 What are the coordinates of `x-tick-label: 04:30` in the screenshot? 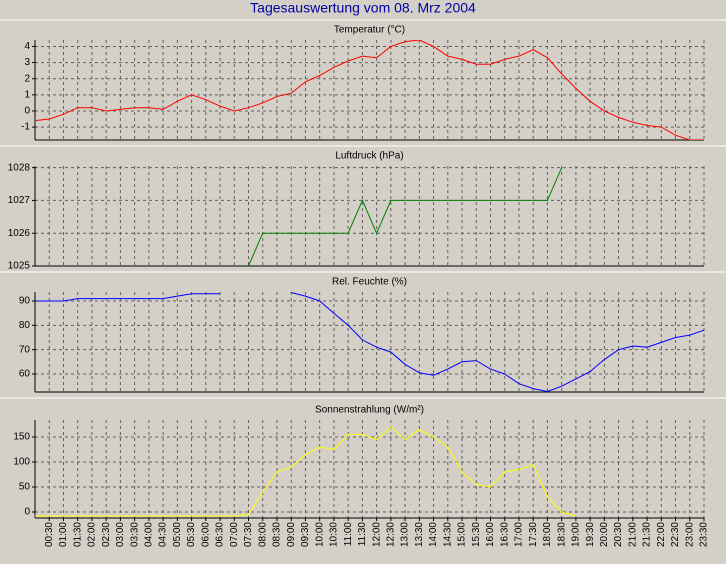 It's located at (163, 534).